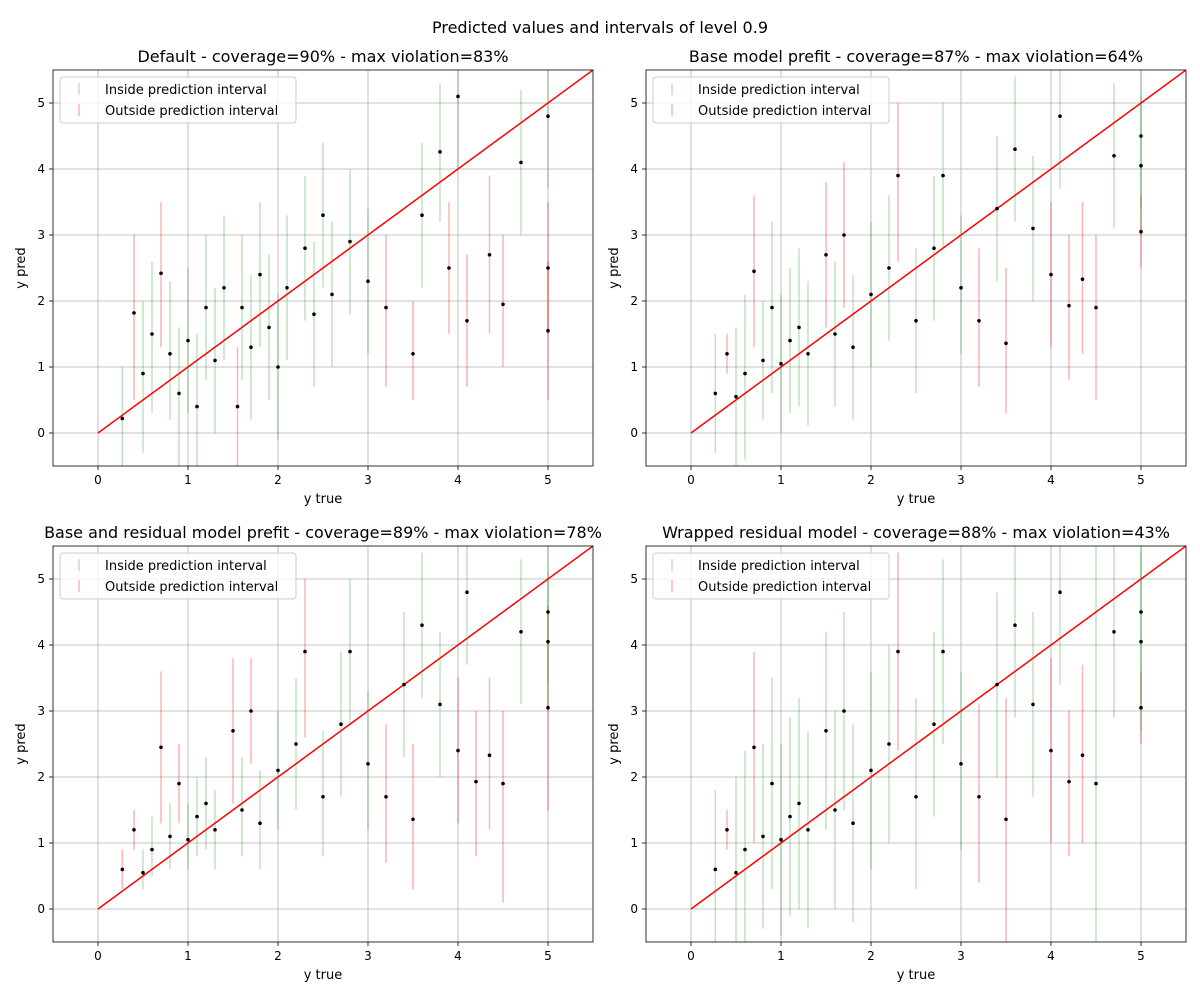 Image resolution: width=1200 pixels, height=1000 pixels. Describe the element at coordinates (916, 975) in the screenshot. I see `x-axis-label: y true` at that location.